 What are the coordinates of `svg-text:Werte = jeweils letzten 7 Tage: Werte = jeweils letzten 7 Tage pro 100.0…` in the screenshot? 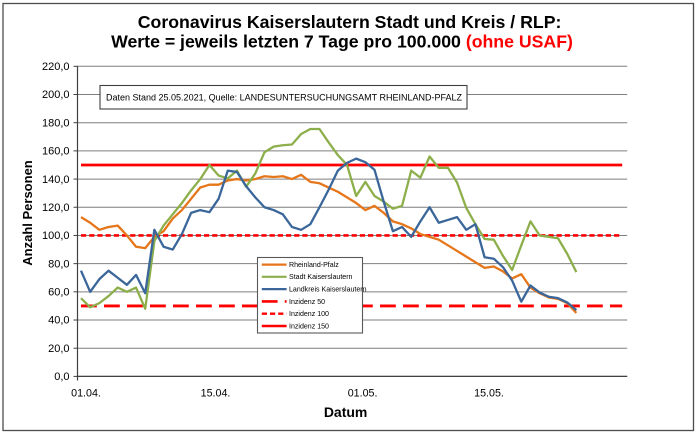 It's located at (342, 41).